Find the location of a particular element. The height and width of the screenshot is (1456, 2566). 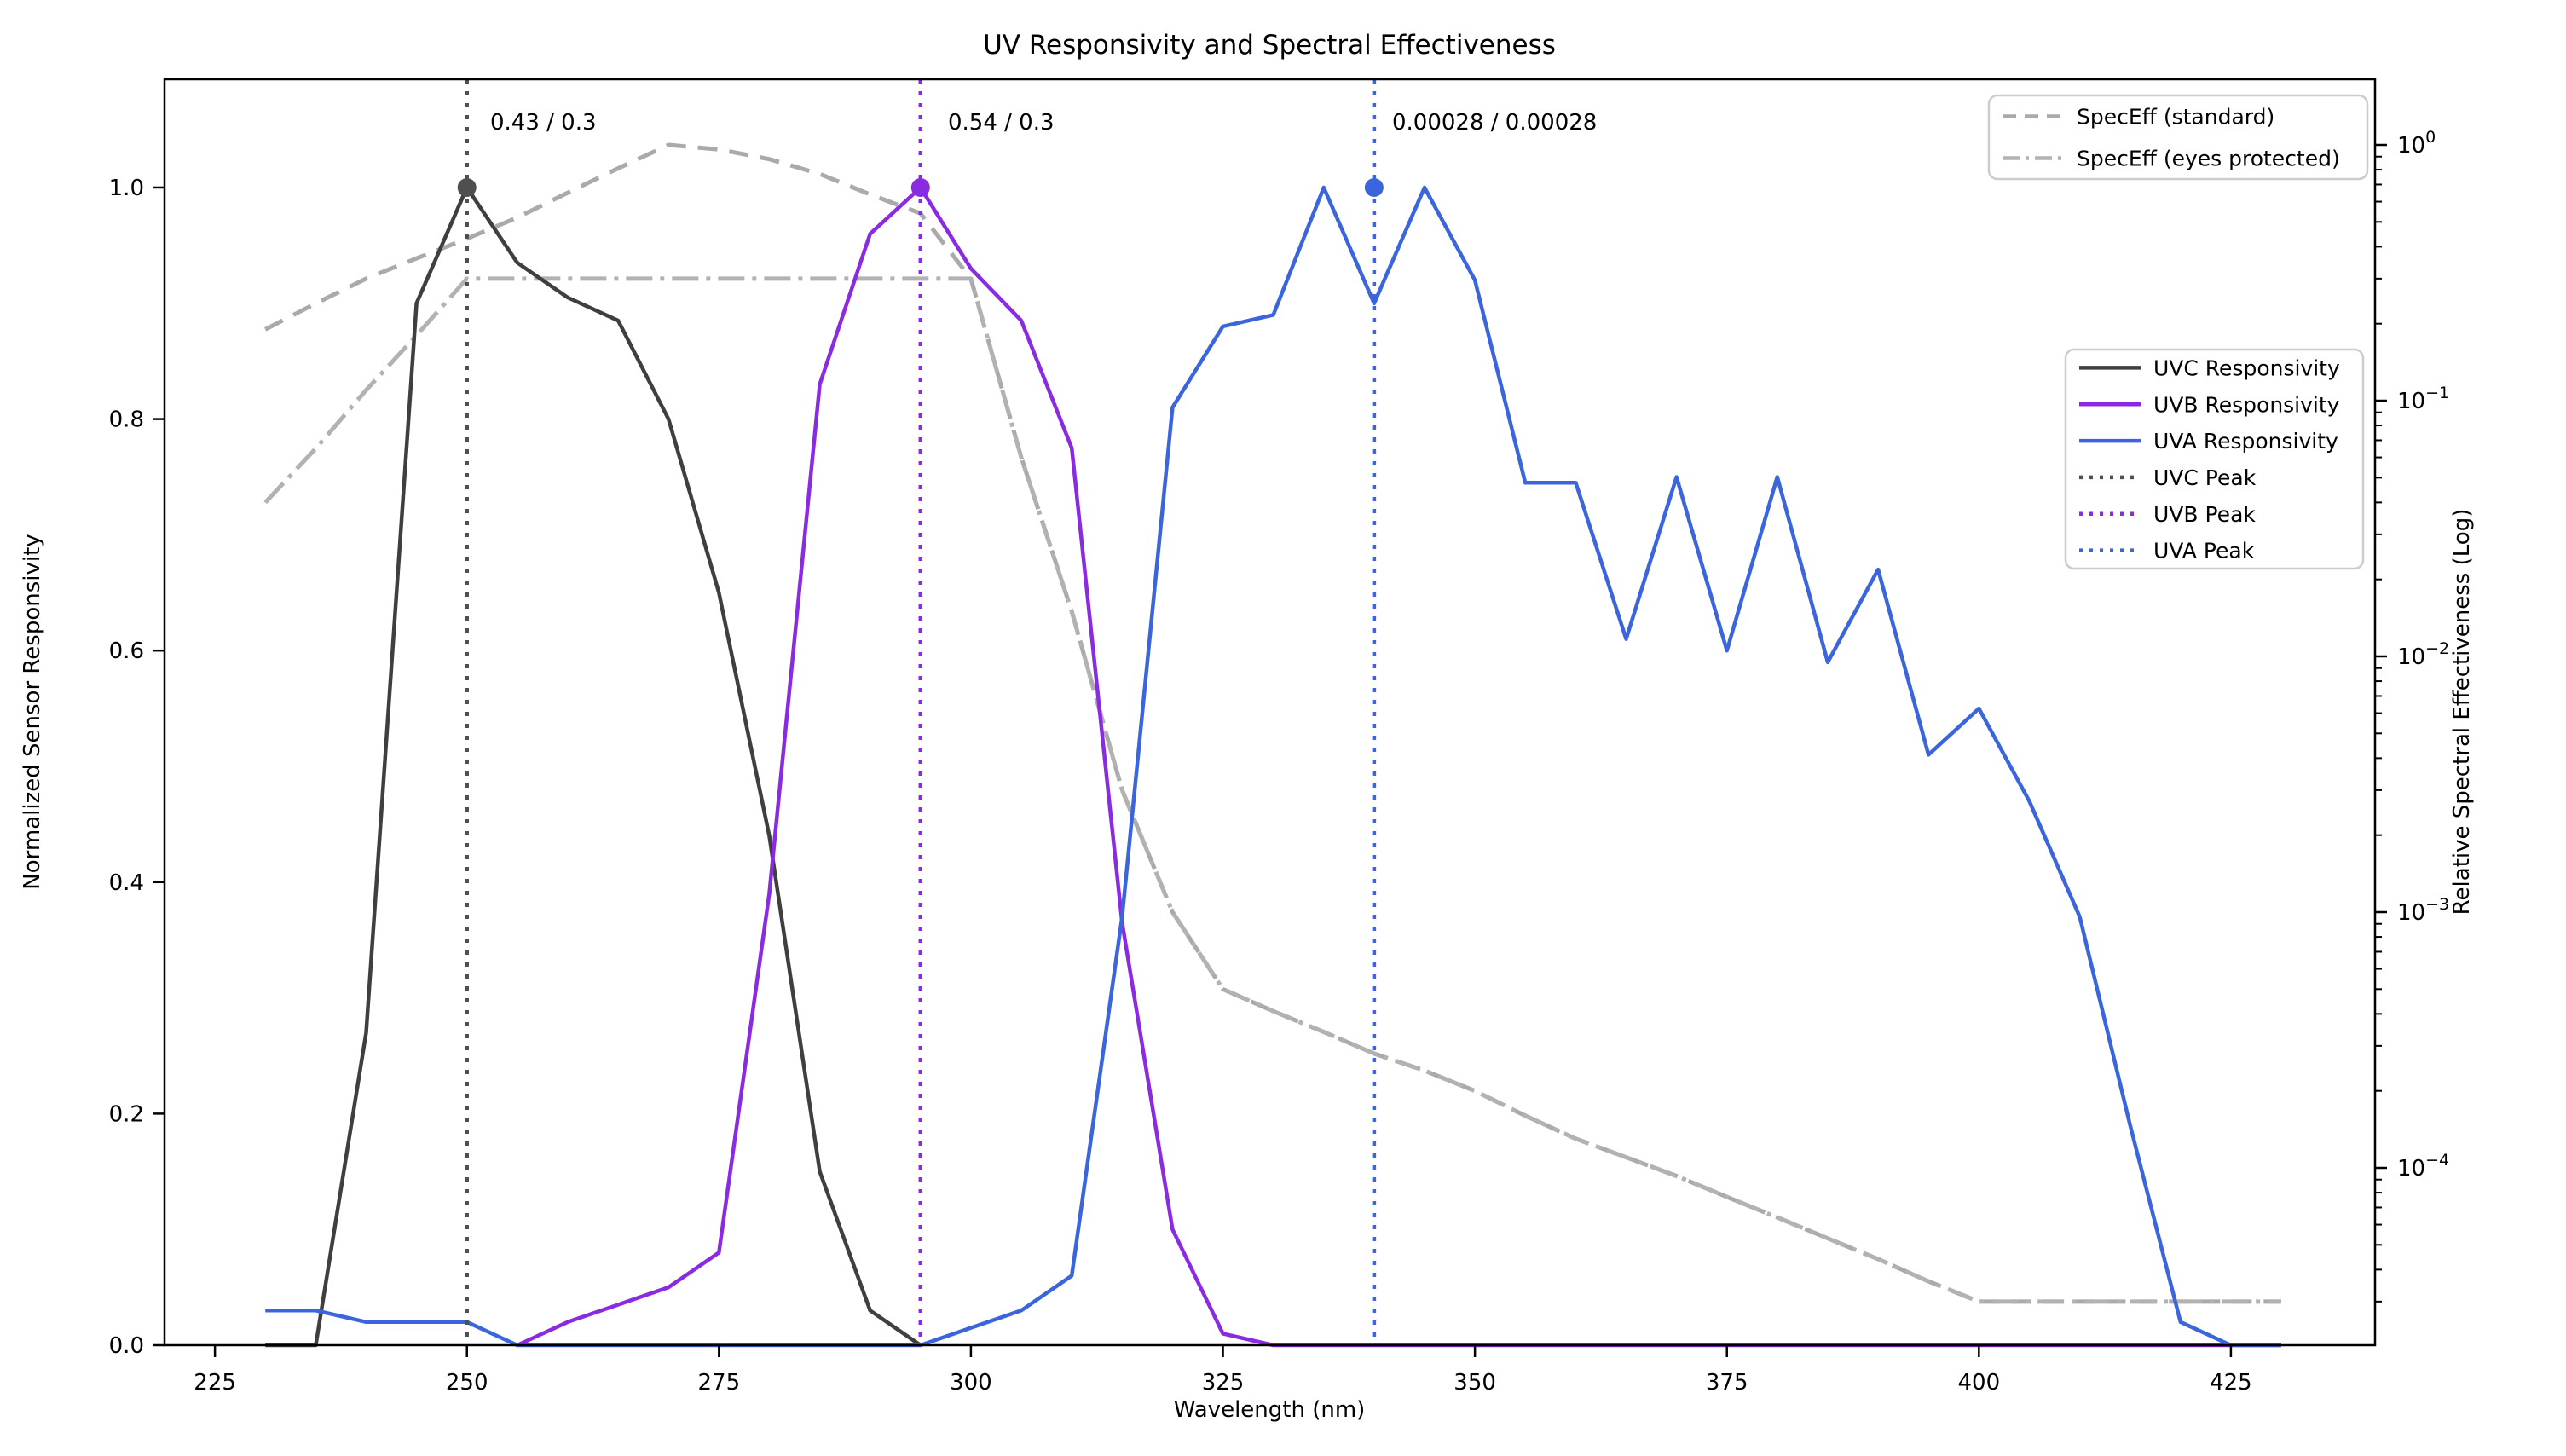

legend-label: UVB Responsivity is located at coordinates (2246, 404).